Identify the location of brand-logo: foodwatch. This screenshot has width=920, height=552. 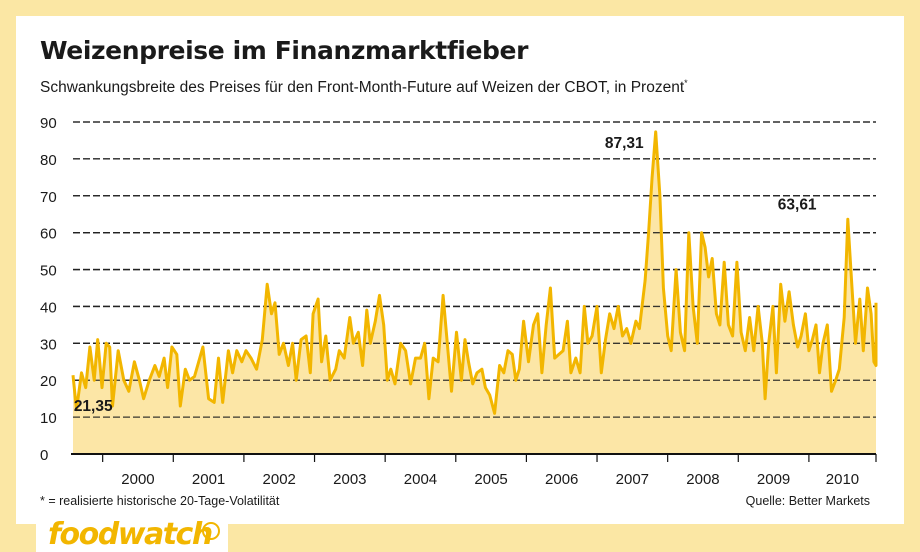
(132, 534).